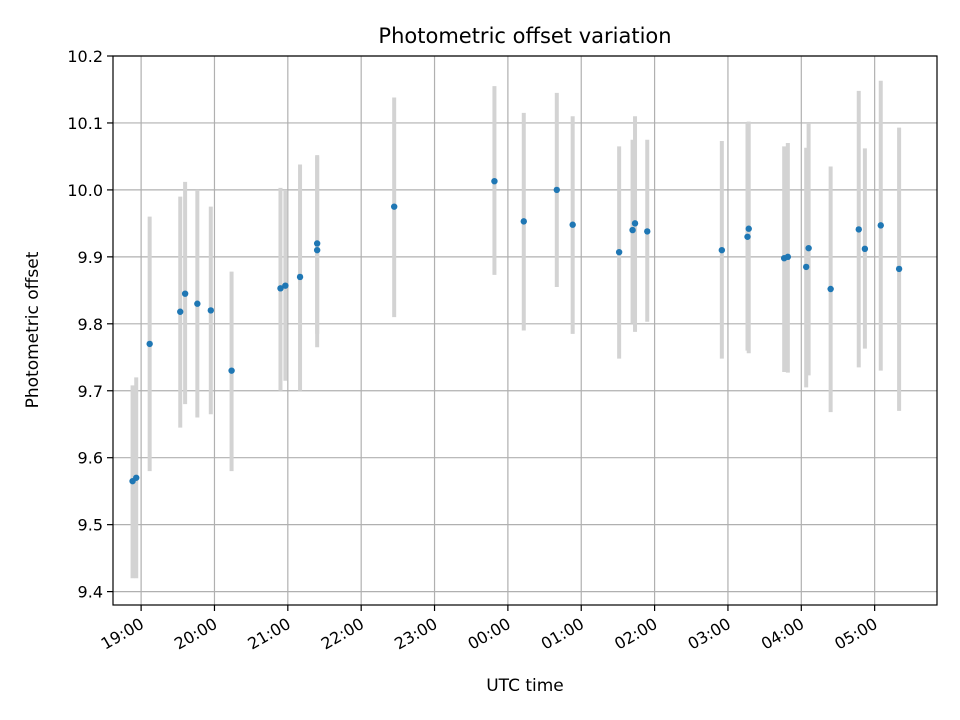 This screenshot has width=960, height=720. Describe the element at coordinates (525, 686) in the screenshot. I see `x-axis-label: UTC time` at that location.